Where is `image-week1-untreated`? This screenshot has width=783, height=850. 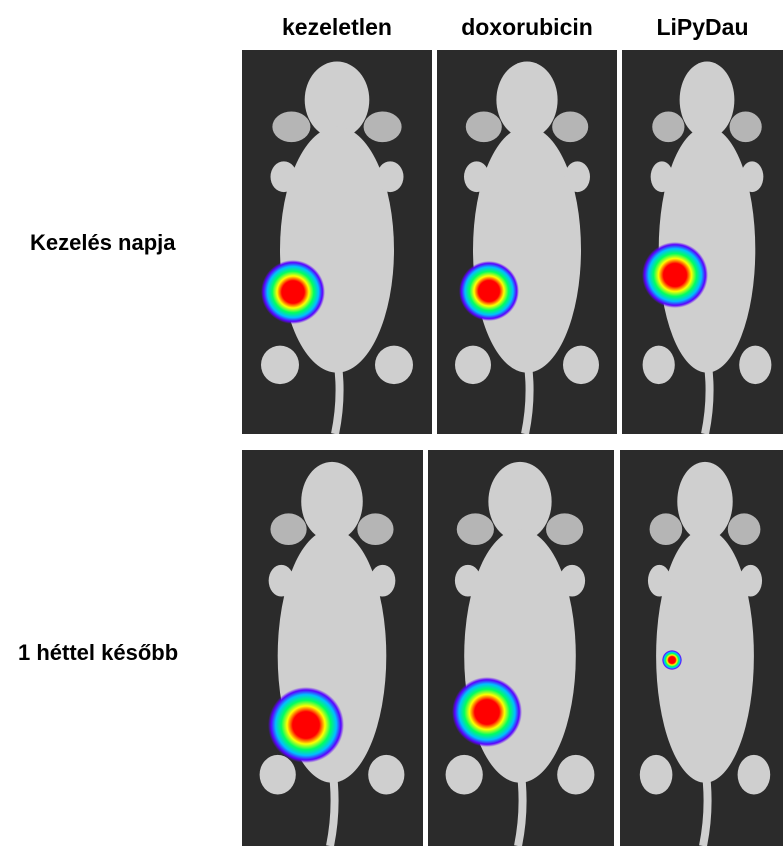 image-week1-untreated is located at coordinates (332, 648).